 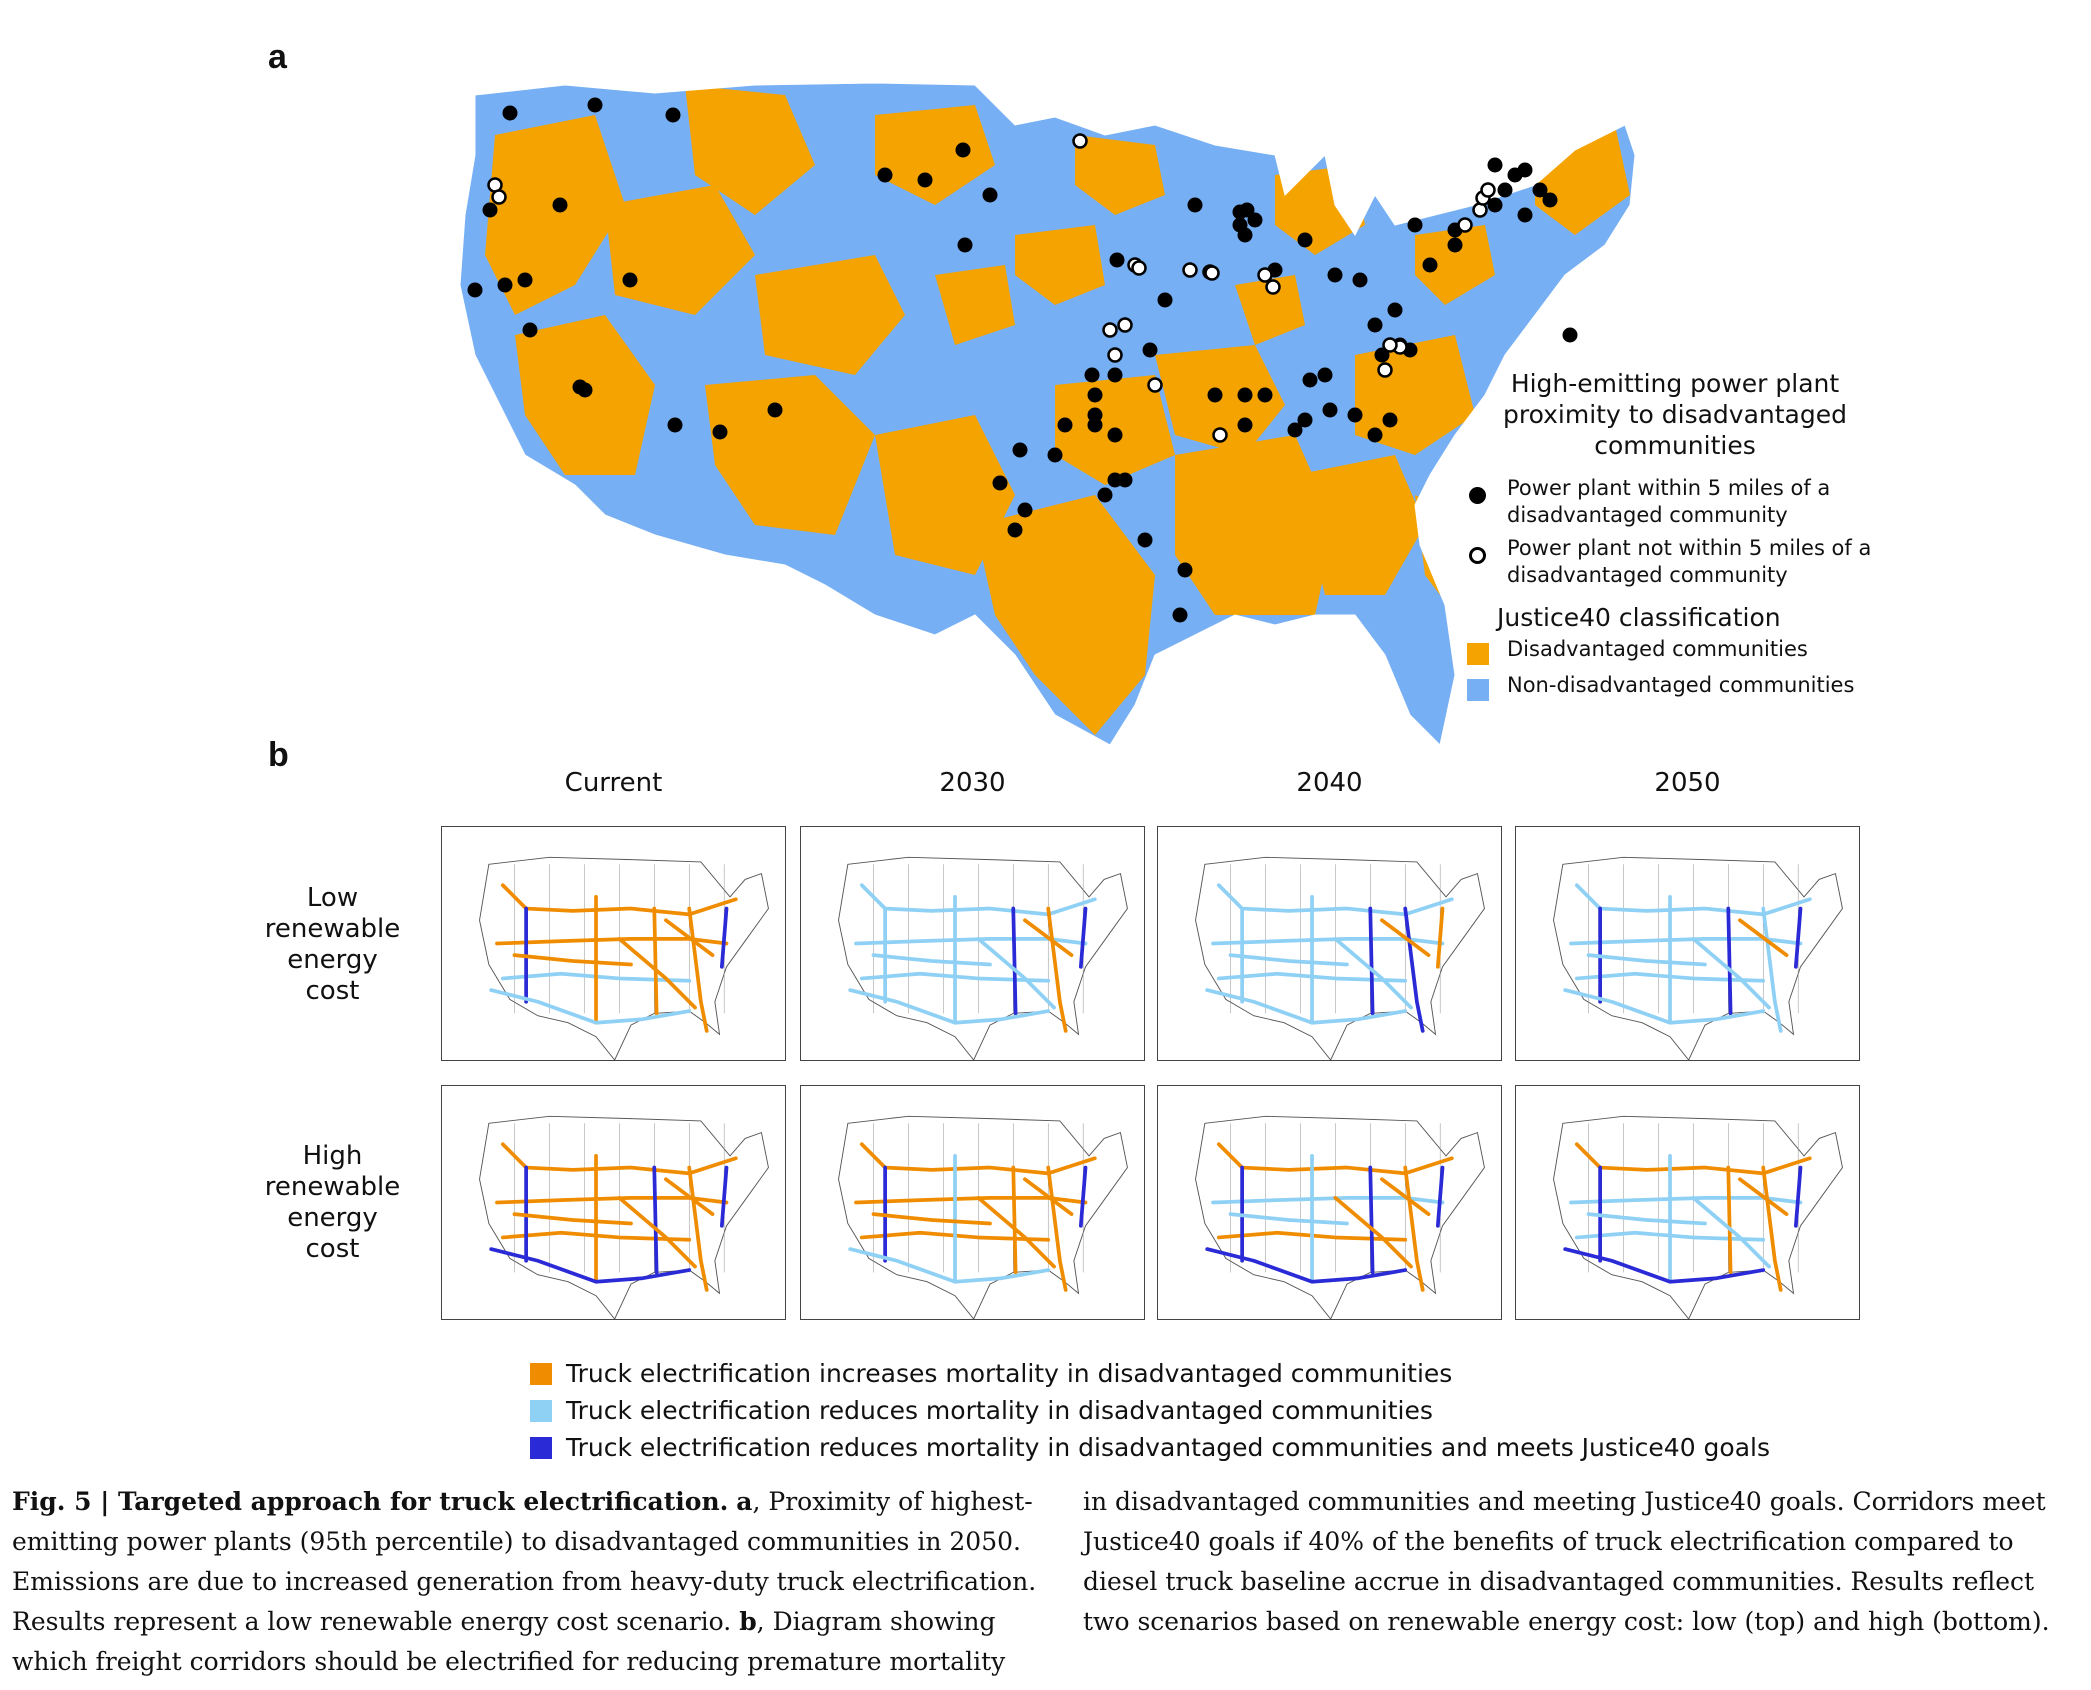 What do you see at coordinates (1477, 495) in the screenshot?
I see `black-dot-icon` at bounding box center [1477, 495].